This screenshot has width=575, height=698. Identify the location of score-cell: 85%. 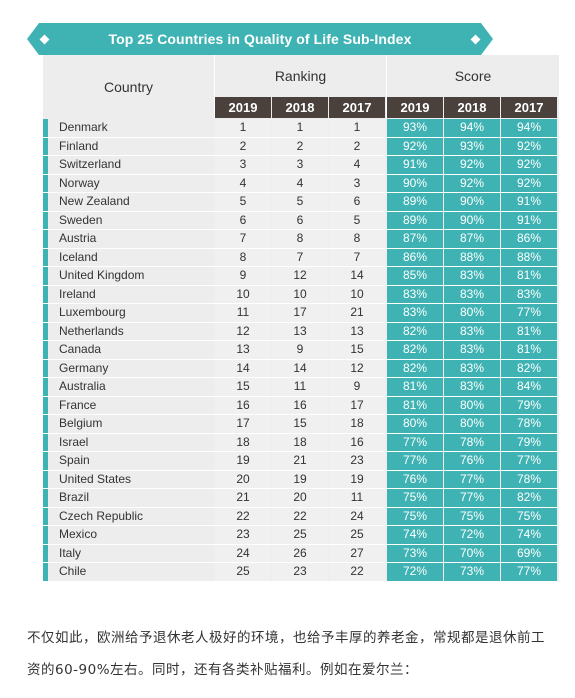
(415, 276).